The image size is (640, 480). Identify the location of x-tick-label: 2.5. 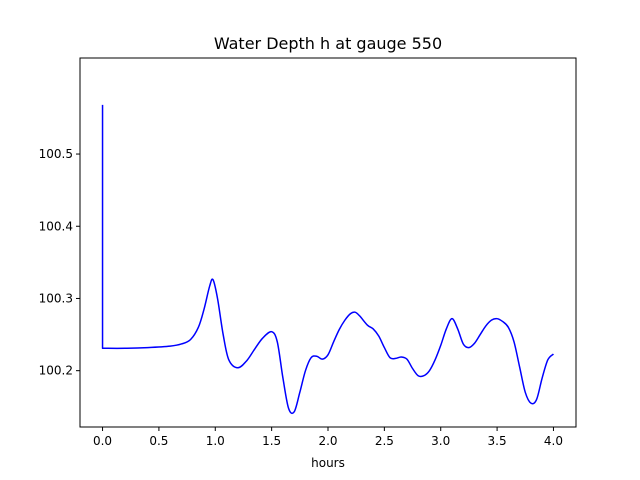
(384, 441).